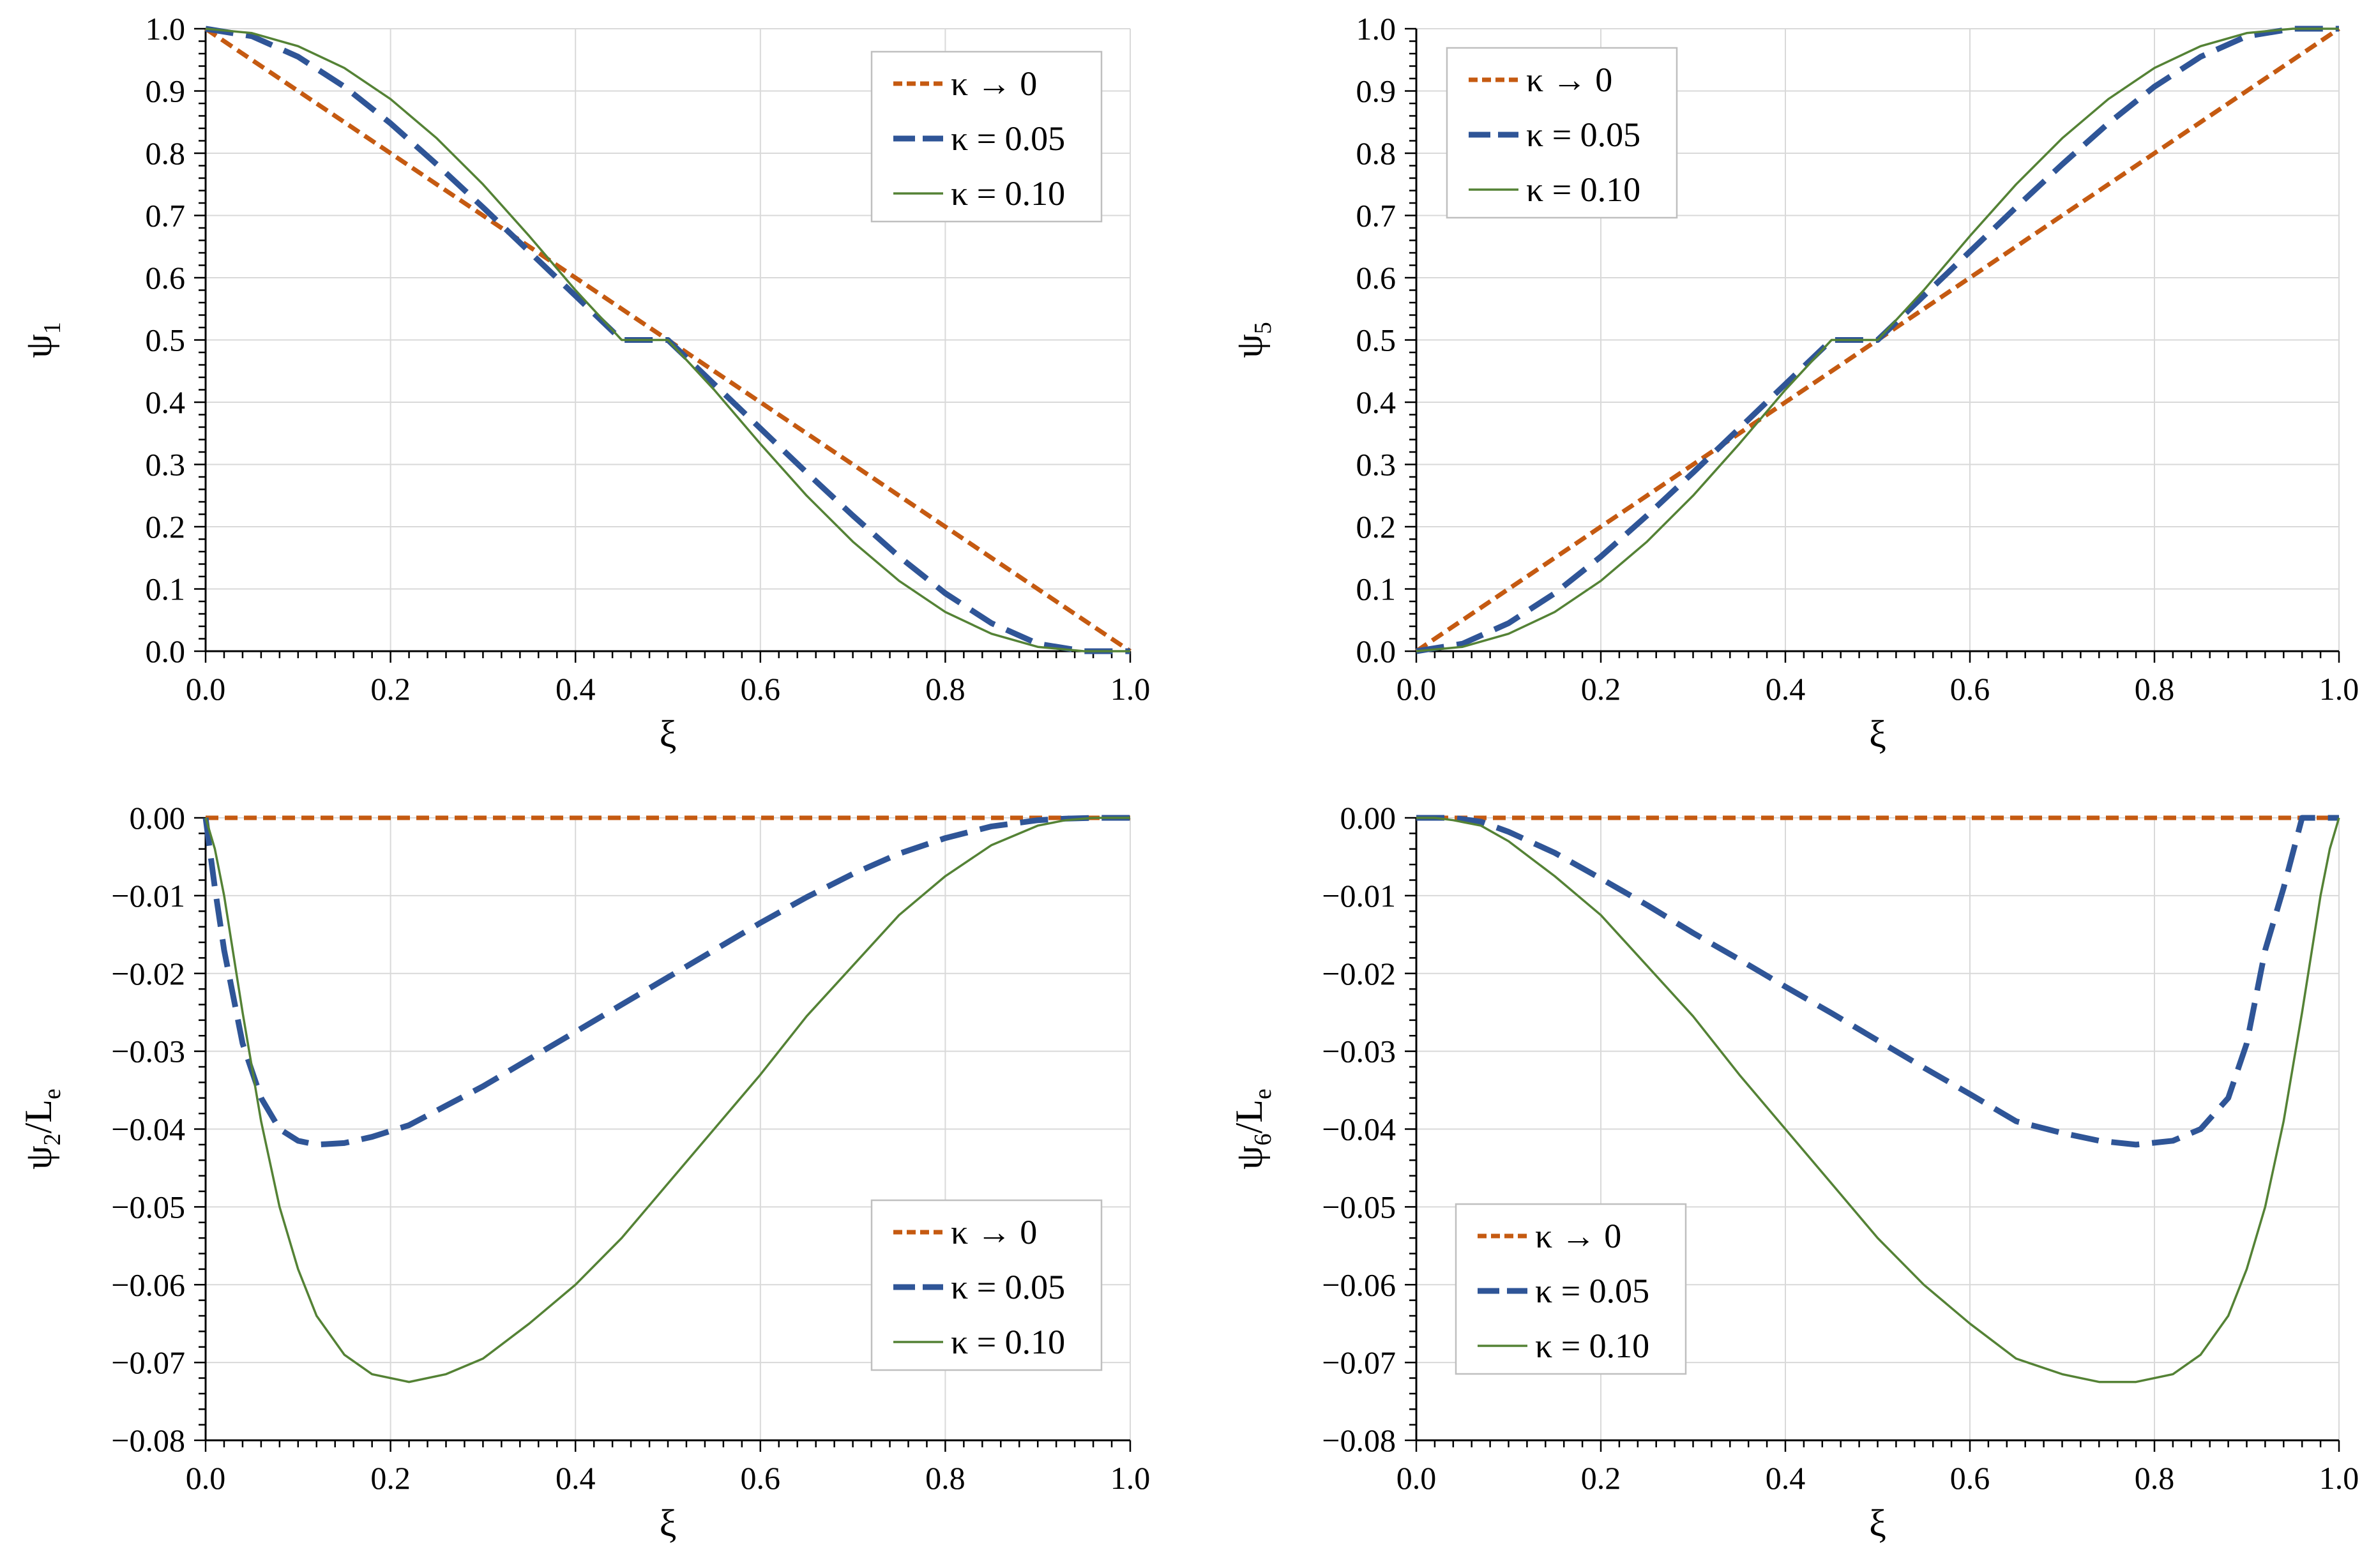 This screenshot has height=1568, width=2369. What do you see at coordinates (1252, 1129) in the screenshot?
I see `y-axis-label: ψ6/Le` at bounding box center [1252, 1129].